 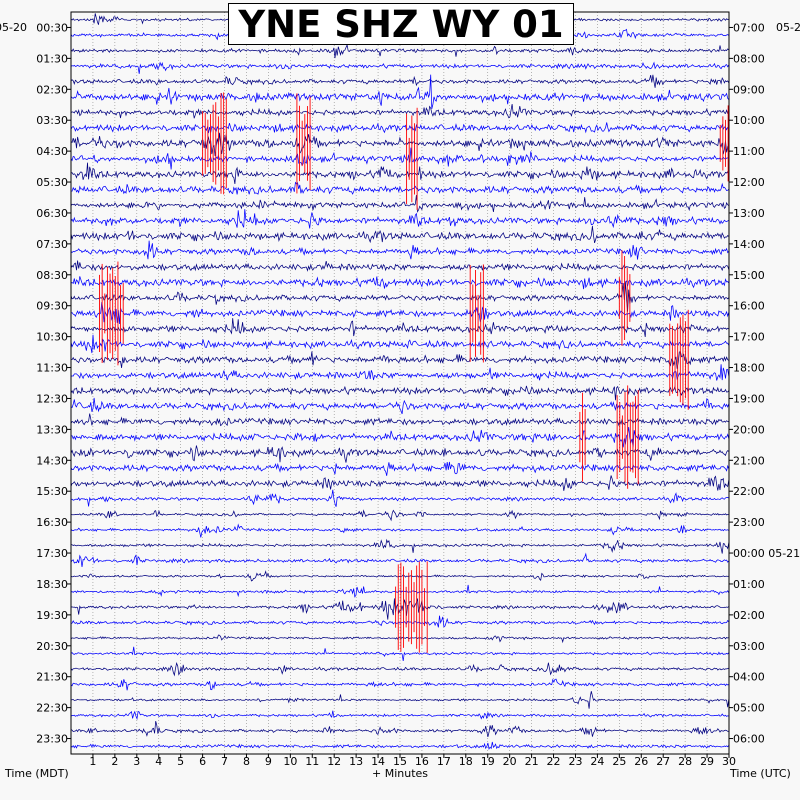 I want to click on x-tick-label: 17, so click(x=444, y=761).